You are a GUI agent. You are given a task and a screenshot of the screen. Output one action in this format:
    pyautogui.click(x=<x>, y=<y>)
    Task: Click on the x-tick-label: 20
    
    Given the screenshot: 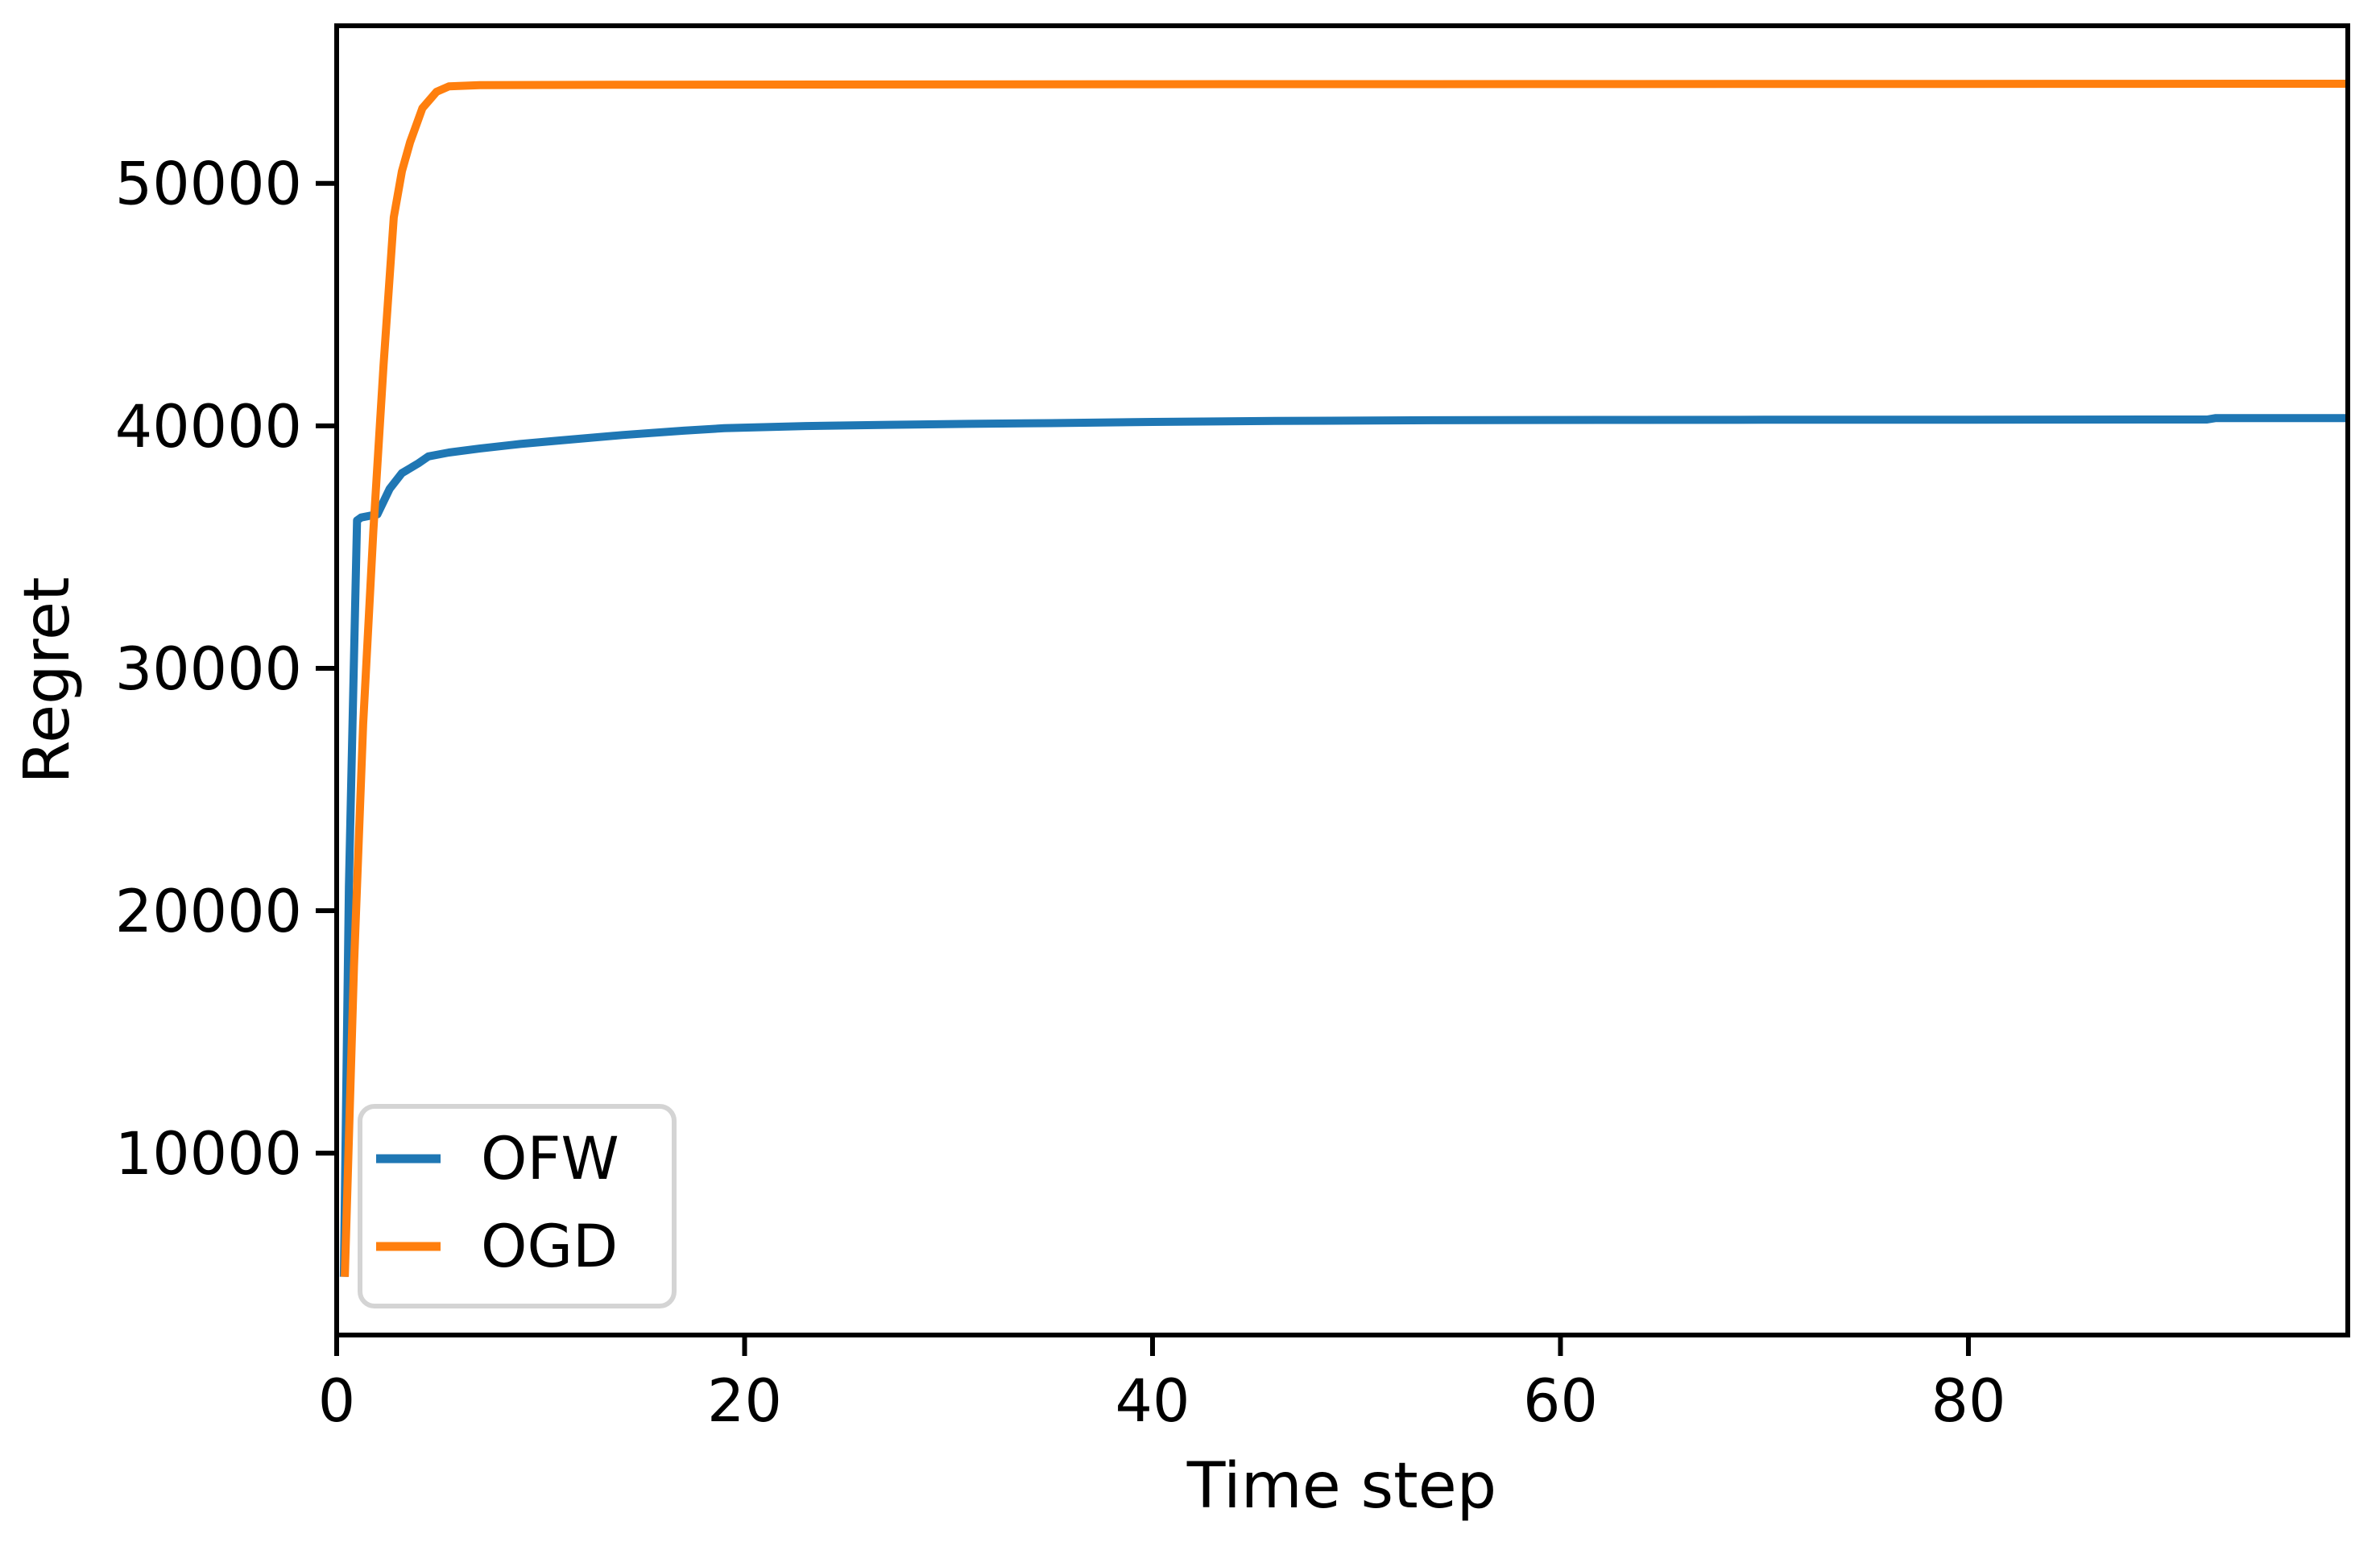 What is the action you would take?
    pyautogui.click(x=744, y=1401)
    